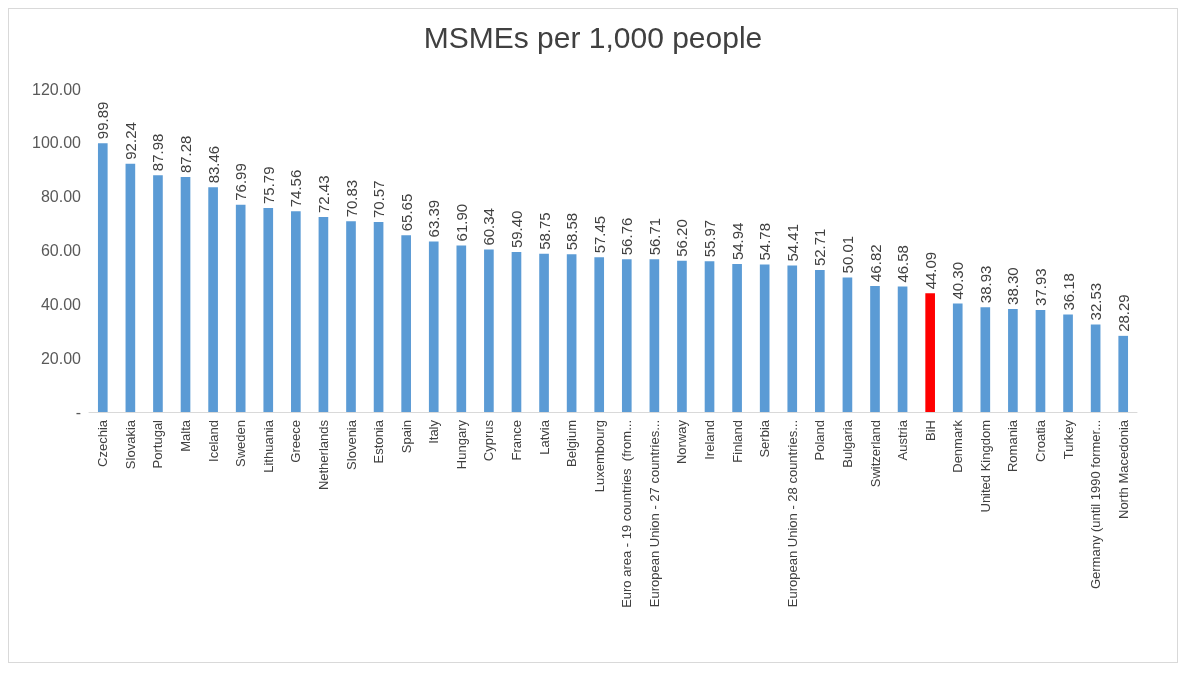 Image resolution: width=1192 pixels, height=673 pixels. I want to click on x-tick-label: Turkey, so click(1068, 439).